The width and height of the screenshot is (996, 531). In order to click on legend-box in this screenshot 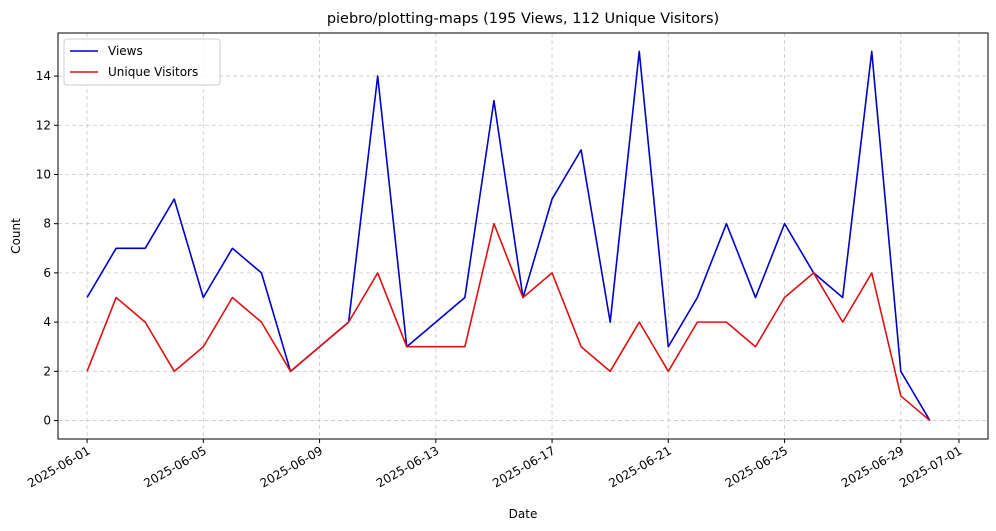, I will do `click(142, 62)`.